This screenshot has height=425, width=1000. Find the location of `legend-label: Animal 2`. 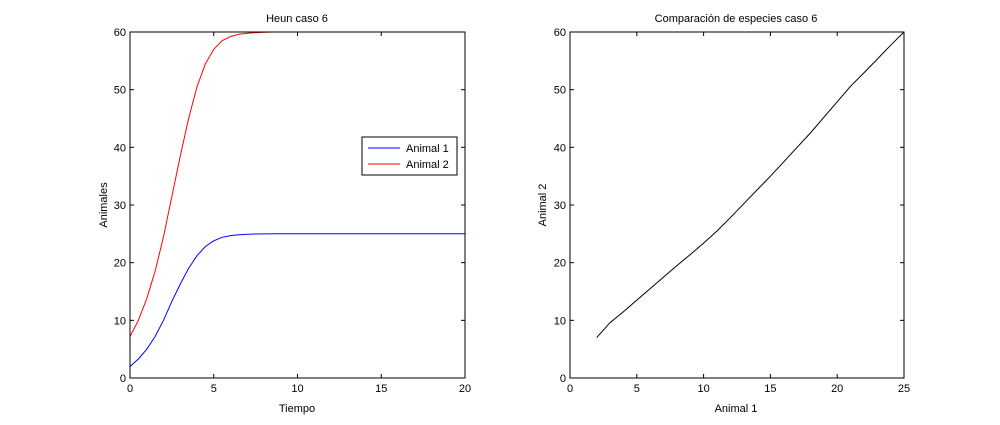

legend-label: Animal 2 is located at coordinates (427, 165).